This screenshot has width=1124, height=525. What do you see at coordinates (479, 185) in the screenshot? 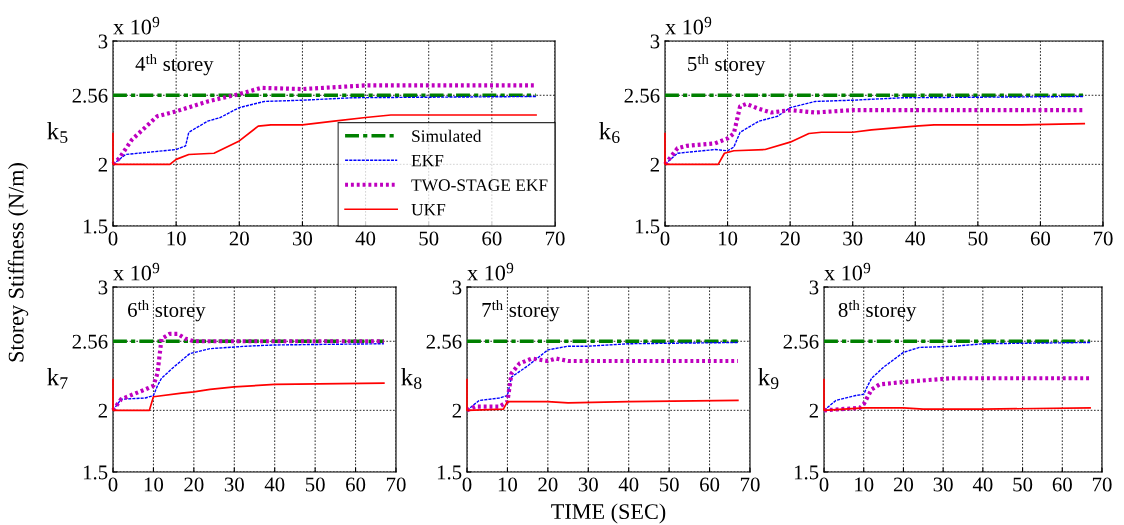
I see `legend-label: TWO-STAGE EKF` at bounding box center [479, 185].